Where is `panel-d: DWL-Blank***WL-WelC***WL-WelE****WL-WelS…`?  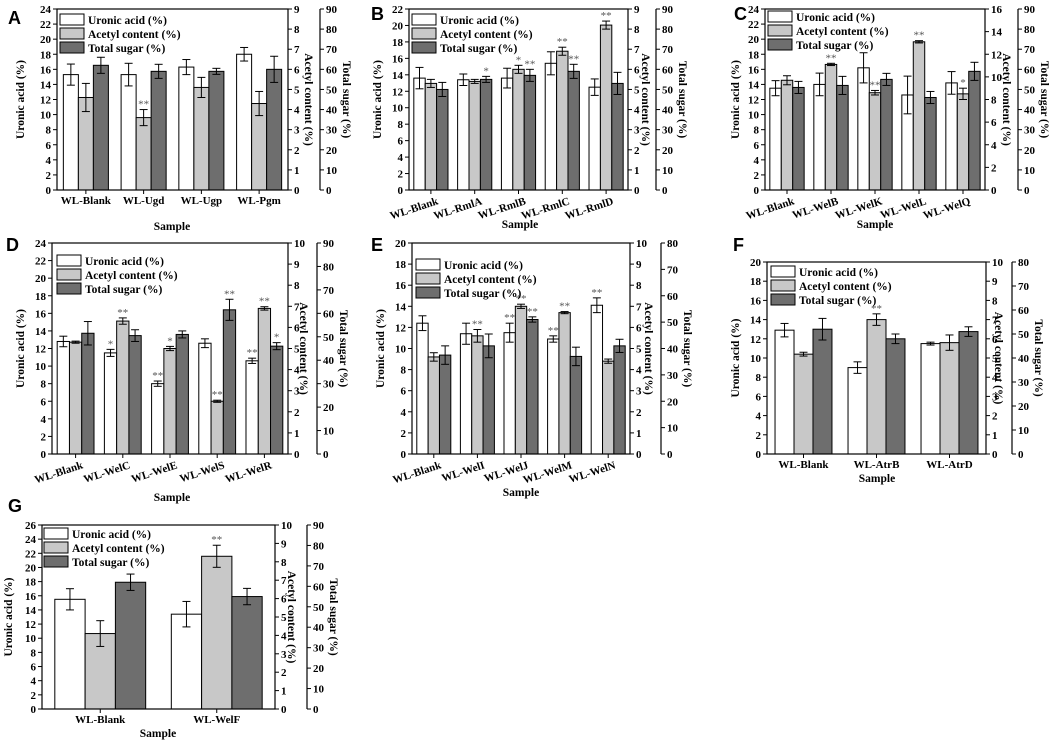 panel-d: DWL-Blank***WL-WelC***WL-WelE****WL-WelS… is located at coordinates (177, 369).